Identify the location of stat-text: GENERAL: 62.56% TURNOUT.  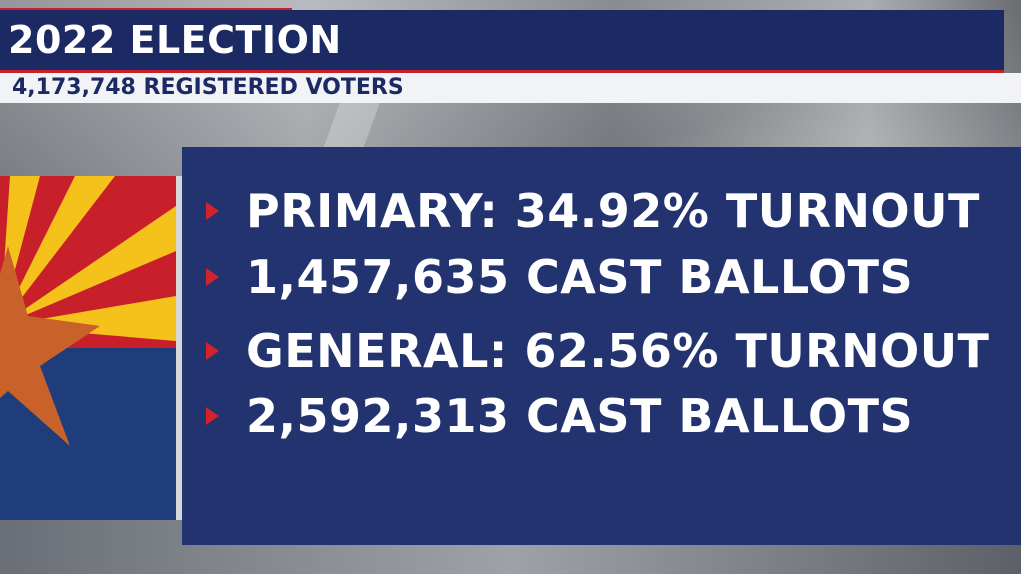
(618, 351).